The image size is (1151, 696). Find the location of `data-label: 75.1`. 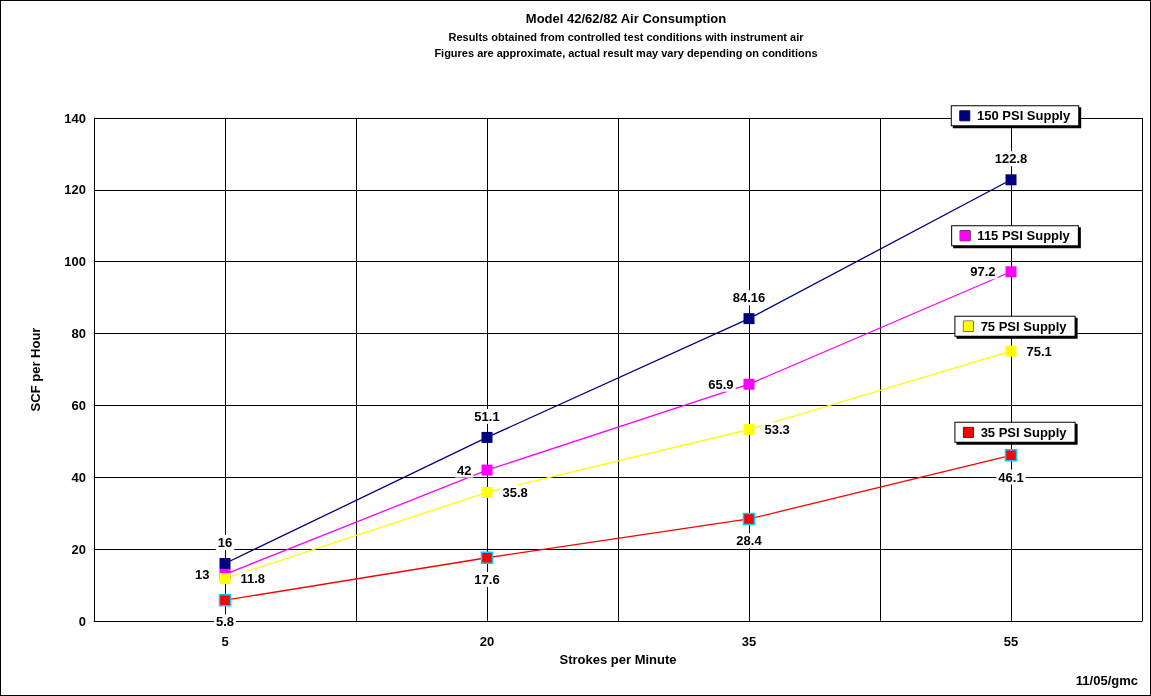

data-label: 75.1 is located at coordinates (1039, 351).